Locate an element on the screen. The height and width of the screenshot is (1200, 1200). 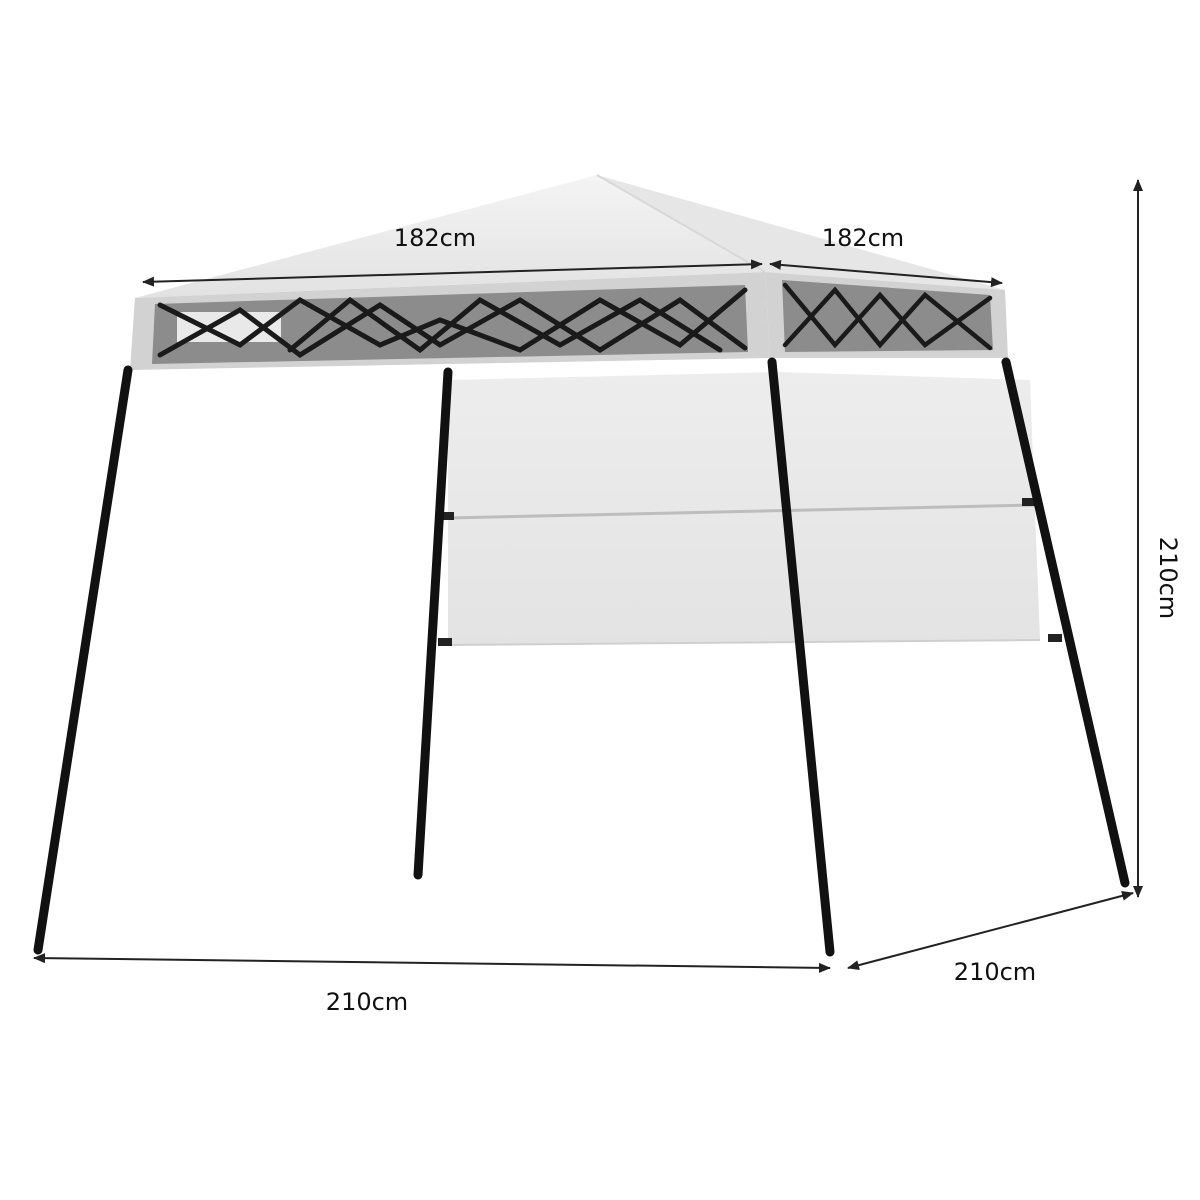
sun-wall-panel is located at coordinates (750, 509).